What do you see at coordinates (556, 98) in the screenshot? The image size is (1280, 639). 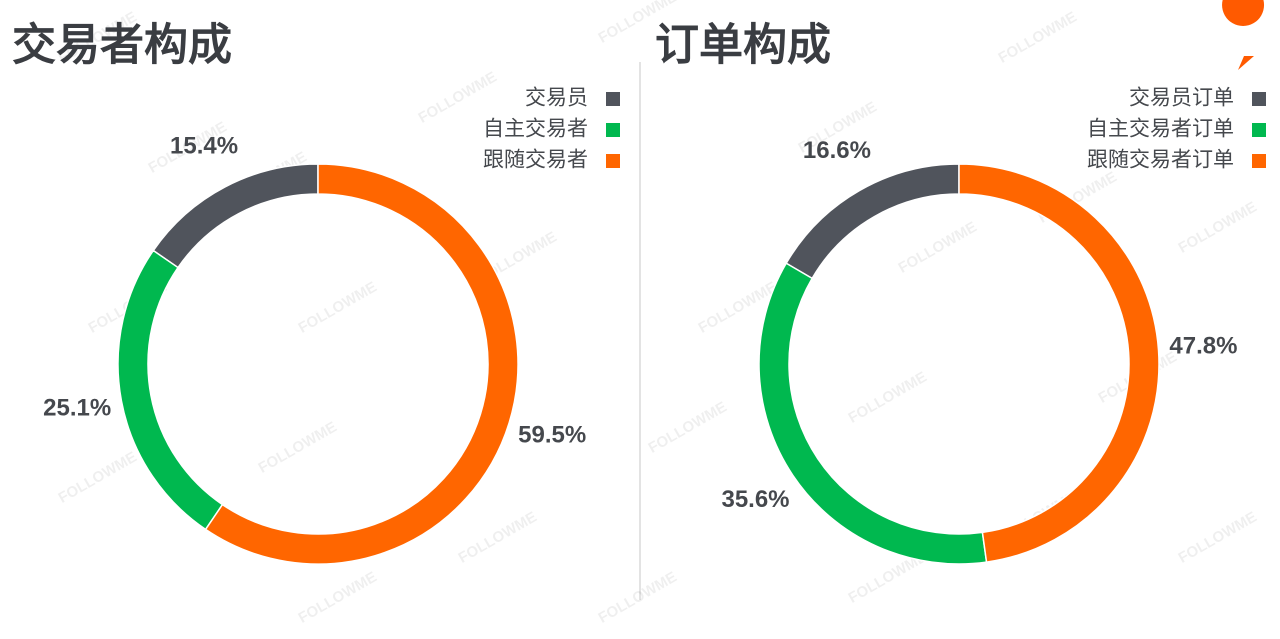 I see `legend-label: 交易员` at bounding box center [556, 98].